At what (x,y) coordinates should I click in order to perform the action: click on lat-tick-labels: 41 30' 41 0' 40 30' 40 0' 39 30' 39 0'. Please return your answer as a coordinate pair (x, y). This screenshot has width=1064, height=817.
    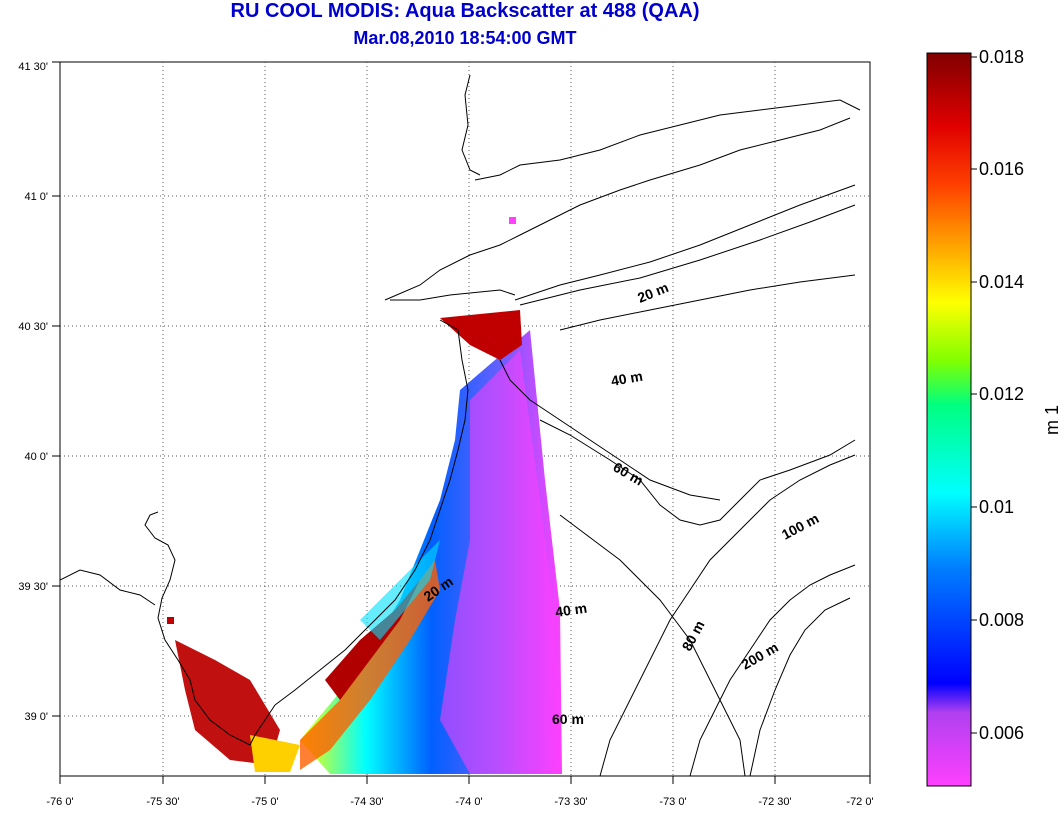
    Looking at the image, I should click on (33, 392).